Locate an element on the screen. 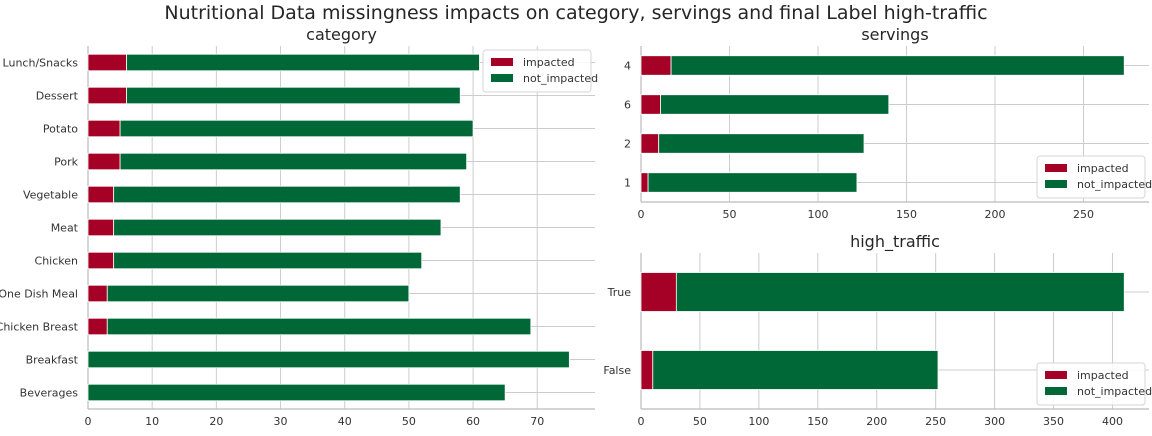 Image resolution: width=1152 pixels, height=436 pixels. y-tick-label: Chicken Breast is located at coordinates (39, 327).